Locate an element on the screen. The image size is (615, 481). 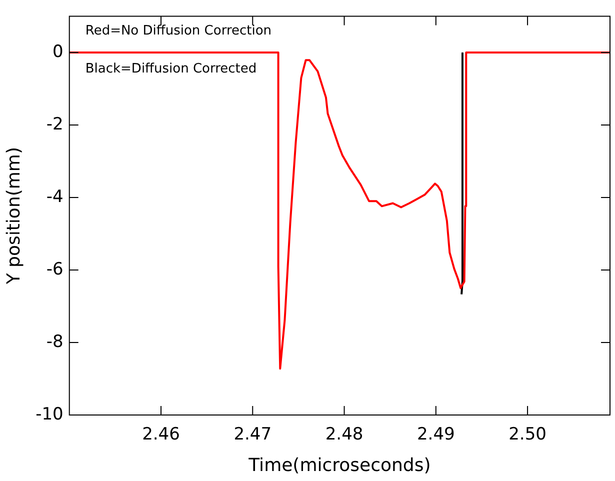
x-tick-label: 2.49 is located at coordinates (435, 434).